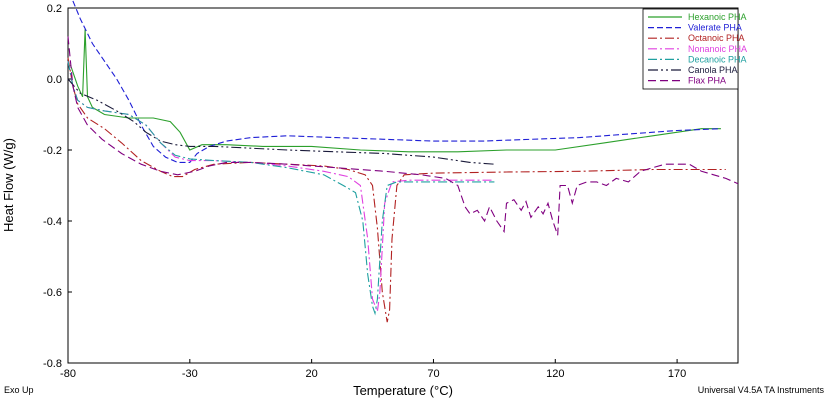 This screenshot has height=401, width=828. Describe the element at coordinates (555, 374) in the screenshot. I see `x-tick-label: 120` at that location.